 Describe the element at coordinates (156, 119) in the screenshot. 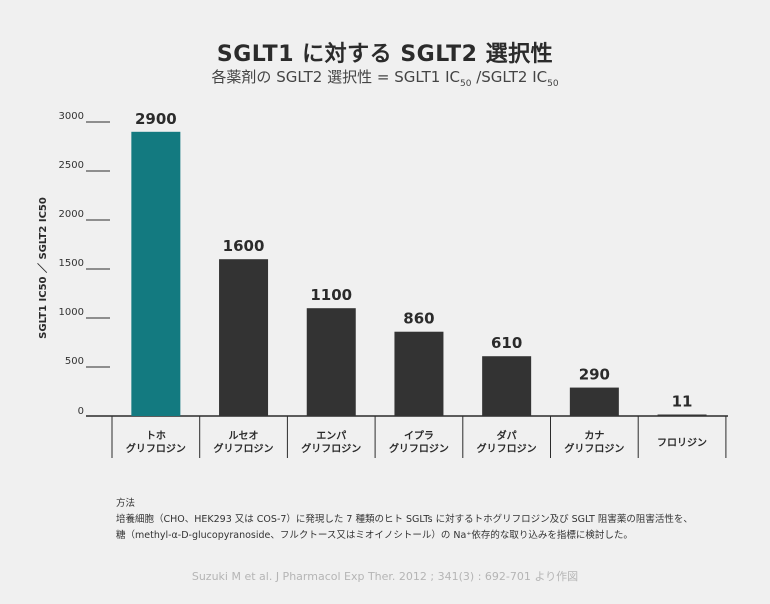

I see `bar-value-label: 2900` at that location.